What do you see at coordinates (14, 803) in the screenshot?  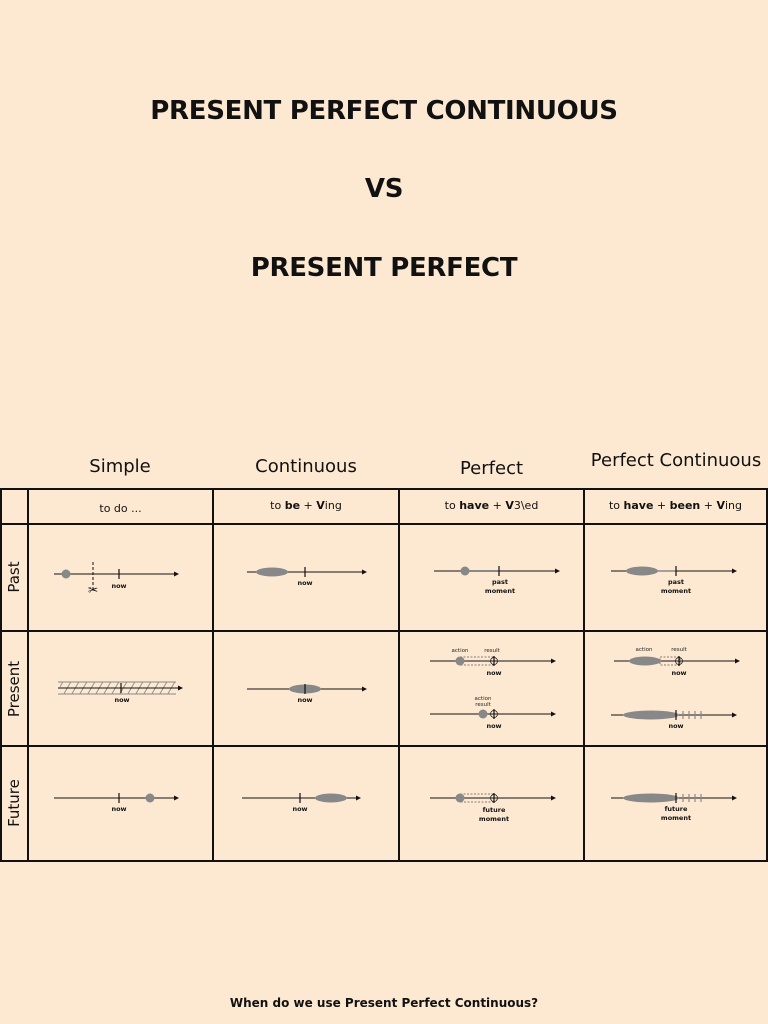 I see `row-label-future: Future` at bounding box center [14, 803].